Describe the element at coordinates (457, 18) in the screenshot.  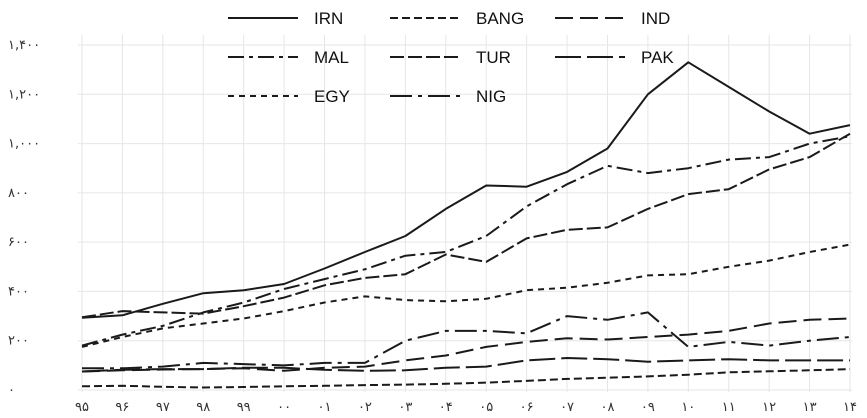
I see `legend-item-bang: BANG` at that location.